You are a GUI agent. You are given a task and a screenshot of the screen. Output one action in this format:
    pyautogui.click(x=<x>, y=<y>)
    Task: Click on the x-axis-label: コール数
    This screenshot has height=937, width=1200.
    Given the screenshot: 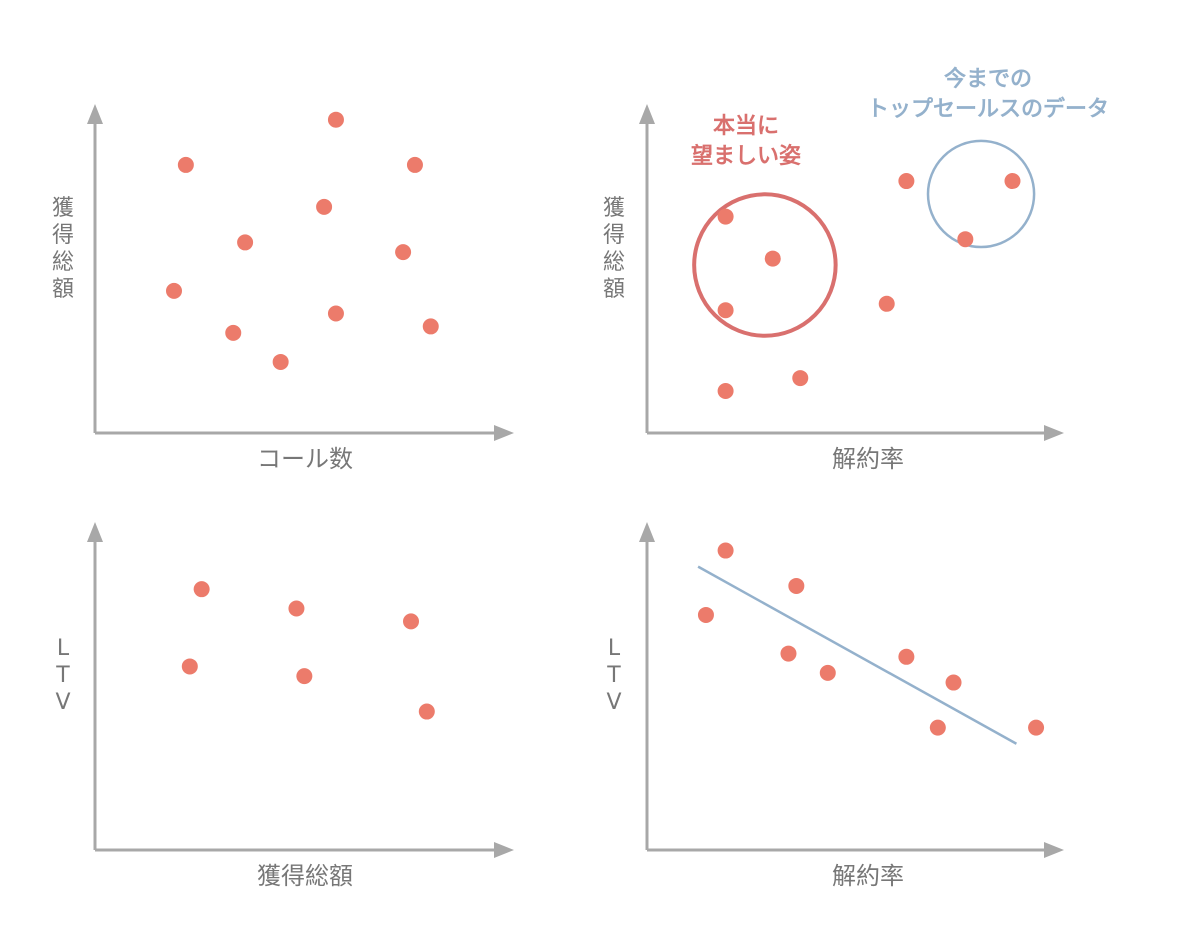 What is the action you would take?
    pyautogui.click(x=305, y=459)
    